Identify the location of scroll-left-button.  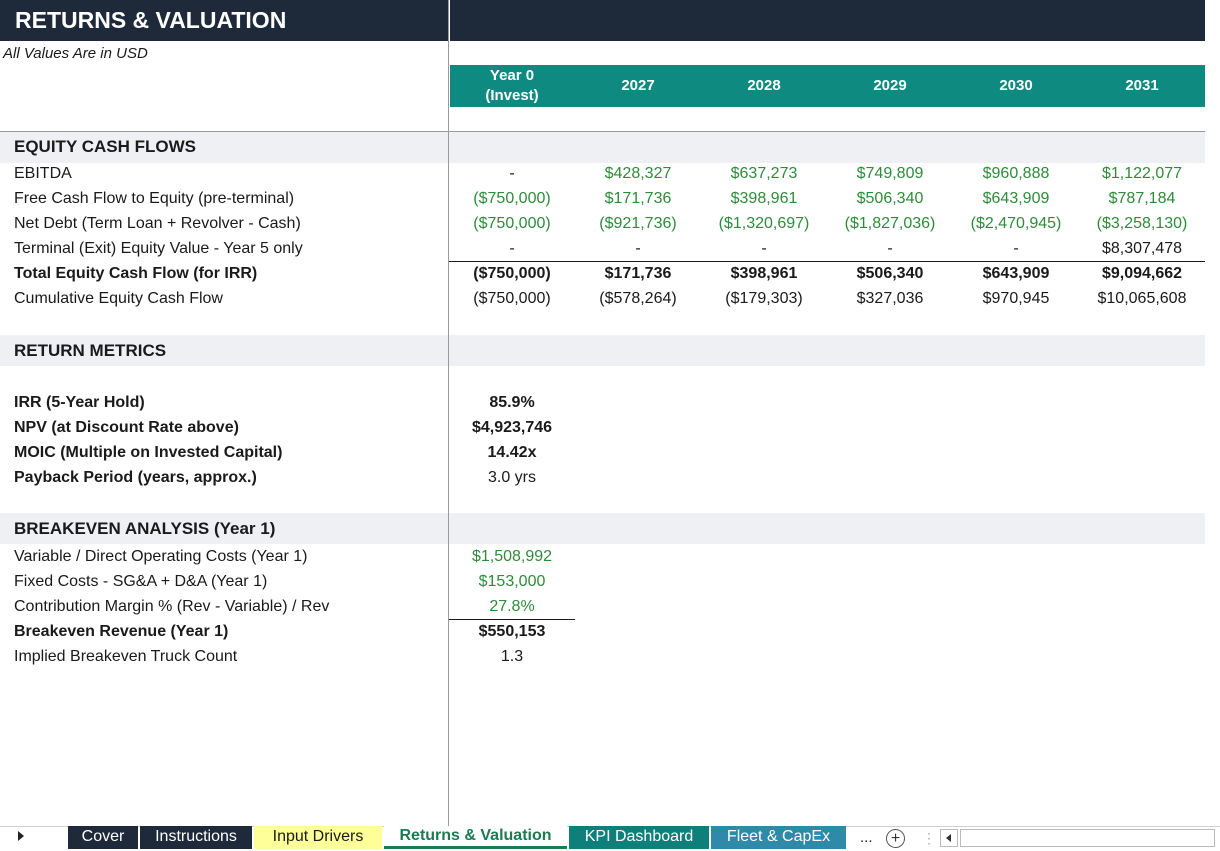
(949, 838).